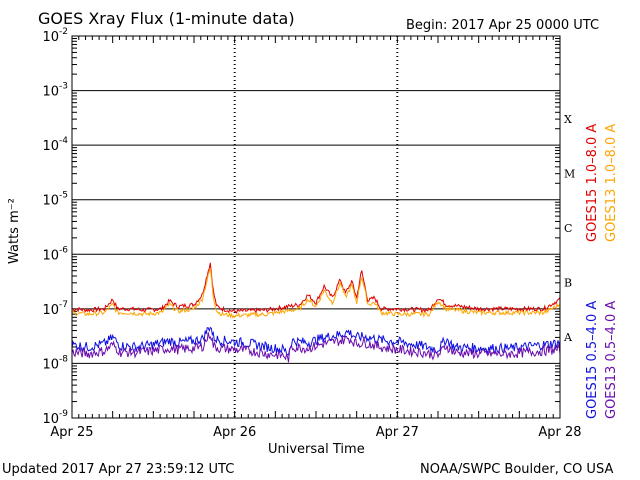 This screenshot has width=640, height=480. I want to click on y-tick-label: 10⁻³, so click(55, 91).